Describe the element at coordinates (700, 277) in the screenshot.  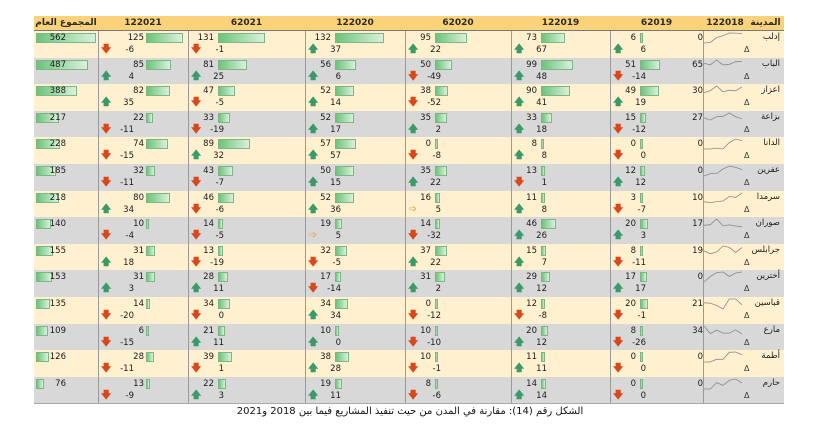
I see `value-122018-text: 0` at that location.